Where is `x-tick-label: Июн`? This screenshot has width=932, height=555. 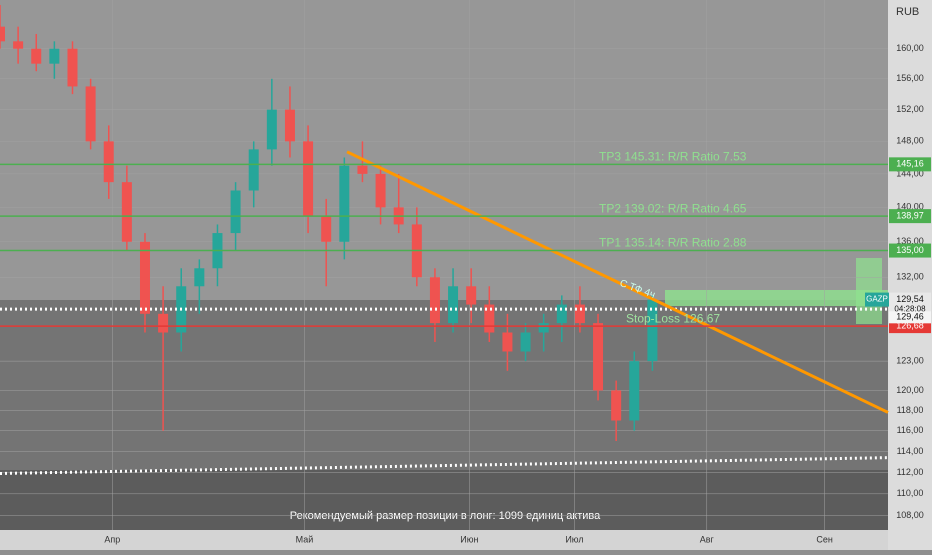
x-tick-label: Июн is located at coordinates (469, 539).